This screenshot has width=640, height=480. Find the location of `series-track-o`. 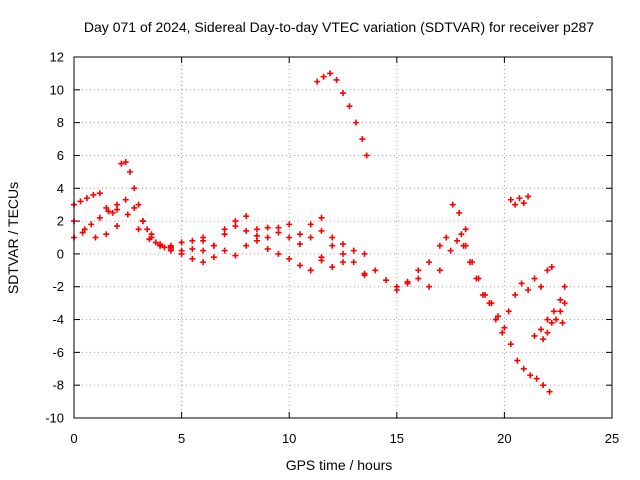

series-track-o is located at coordinates (554, 321).